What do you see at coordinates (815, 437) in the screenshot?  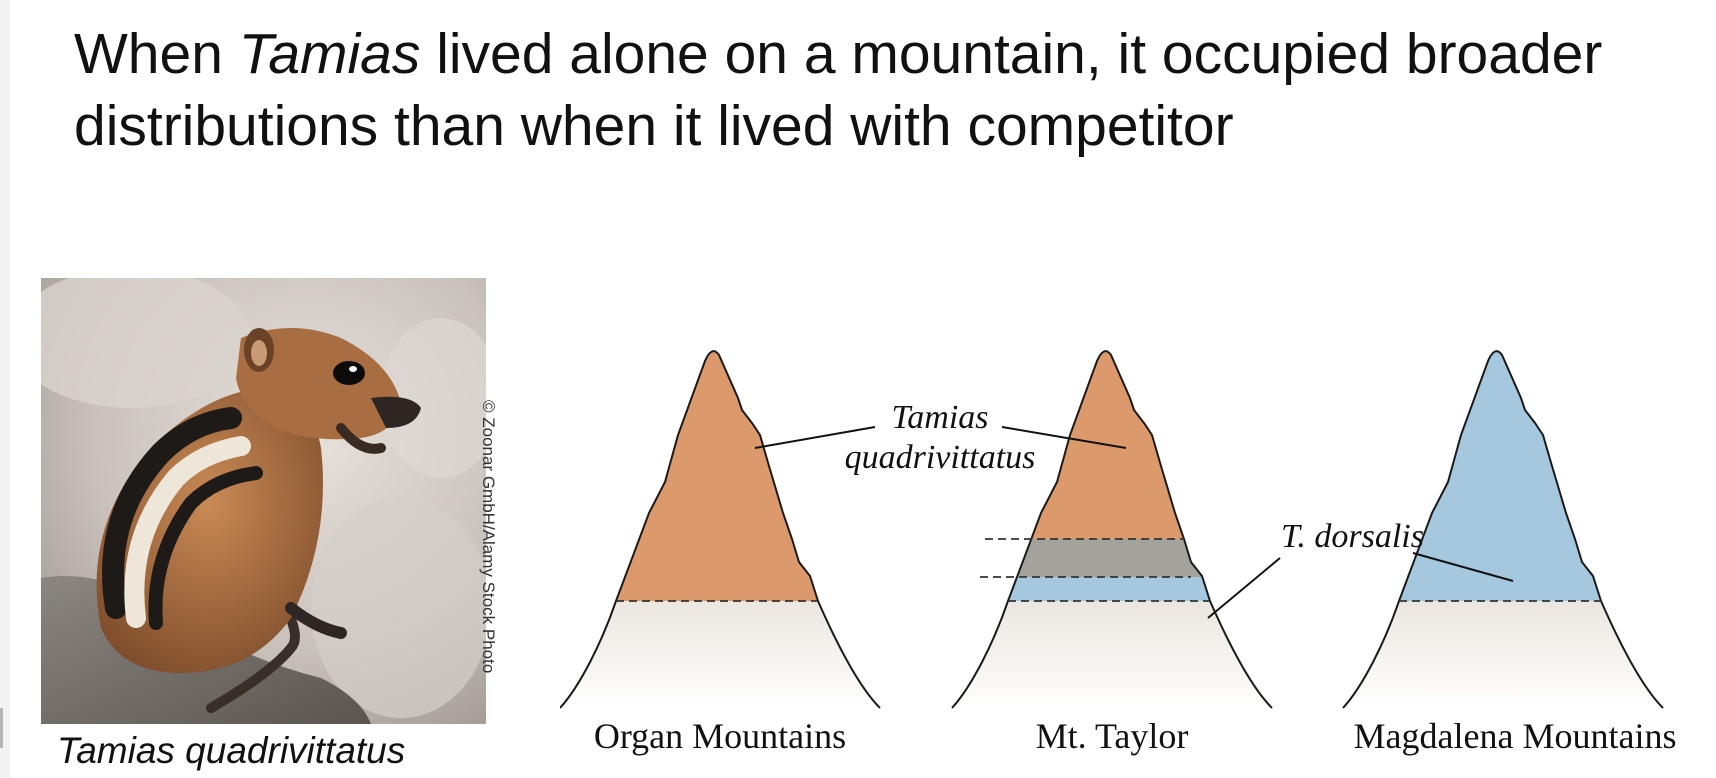 I see `quadrivittatus-leader-left` at bounding box center [815, 437].